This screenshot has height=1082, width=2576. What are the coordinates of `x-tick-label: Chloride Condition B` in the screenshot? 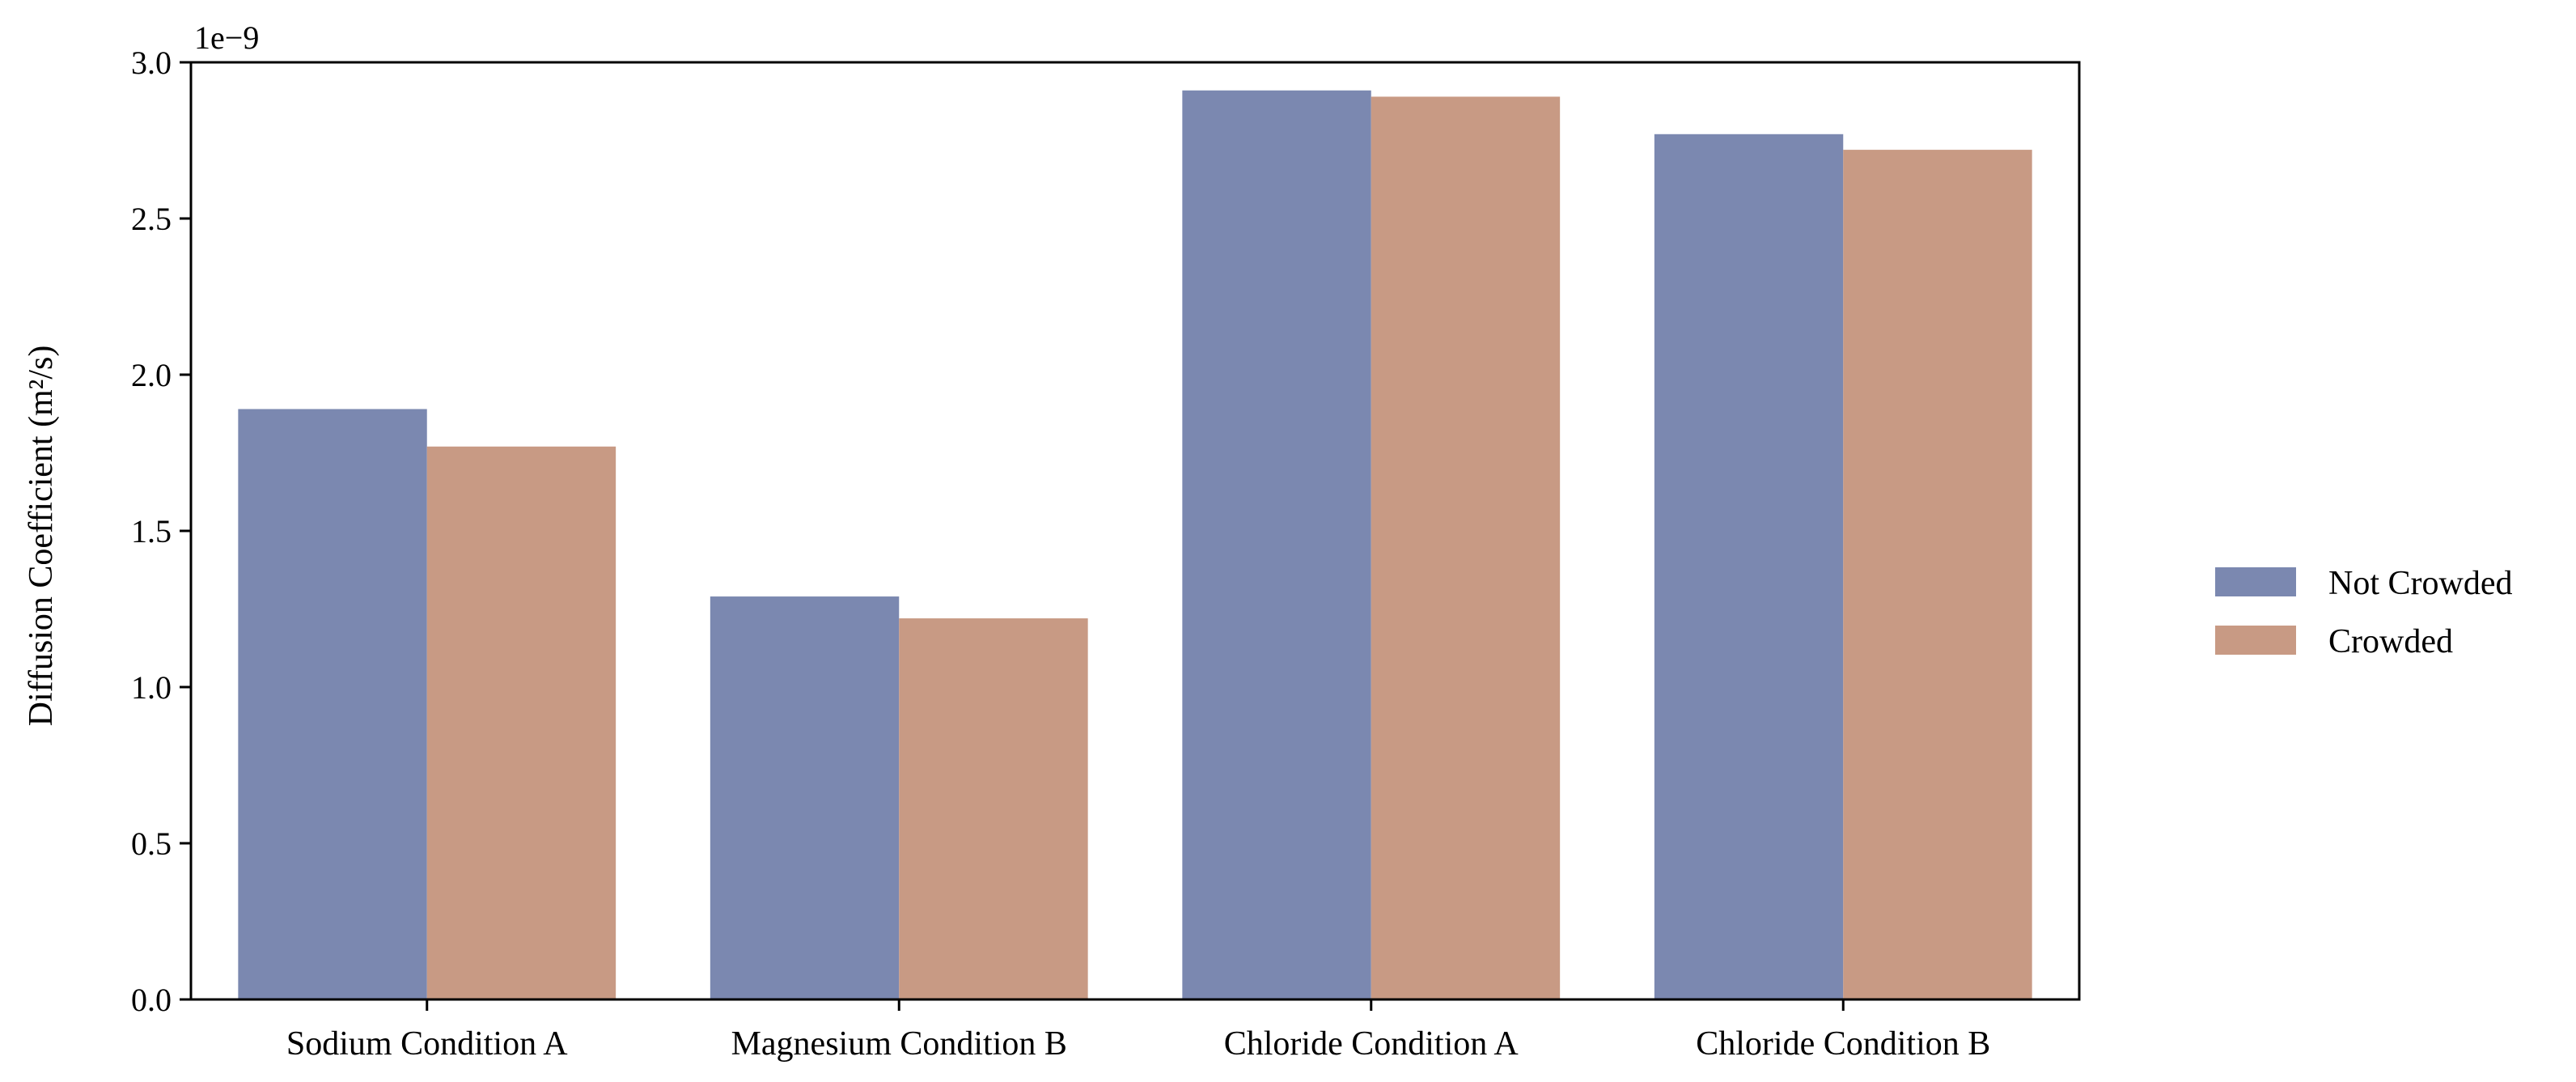 It's located at (1843, 1044).